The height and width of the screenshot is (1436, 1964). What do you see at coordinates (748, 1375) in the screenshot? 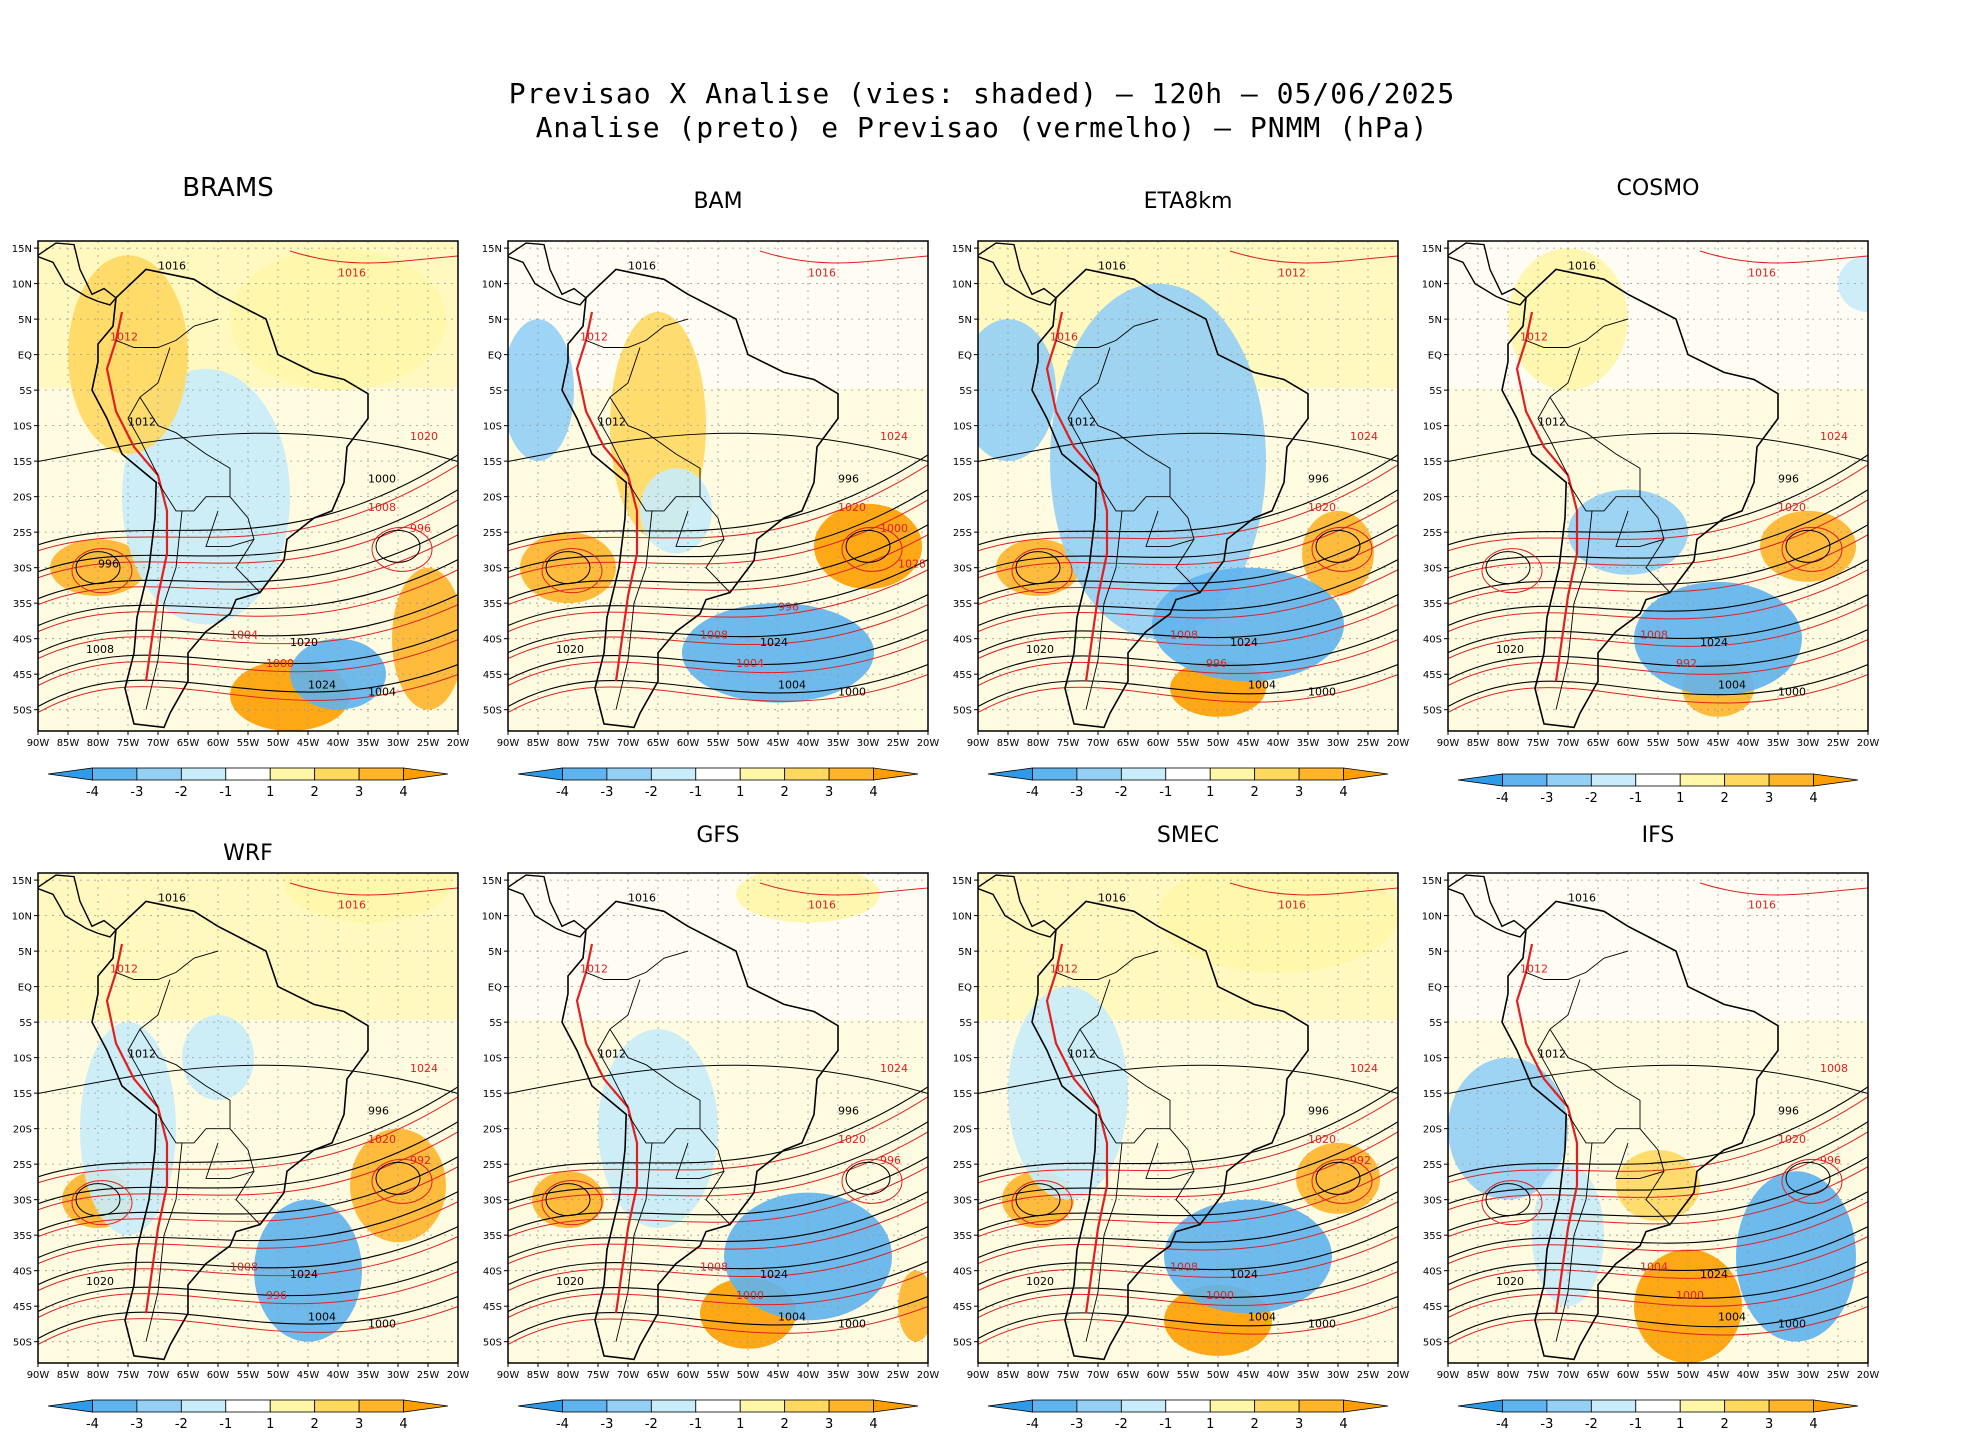
I see `lon-label: 50W` at bounding box center [748, 1375].